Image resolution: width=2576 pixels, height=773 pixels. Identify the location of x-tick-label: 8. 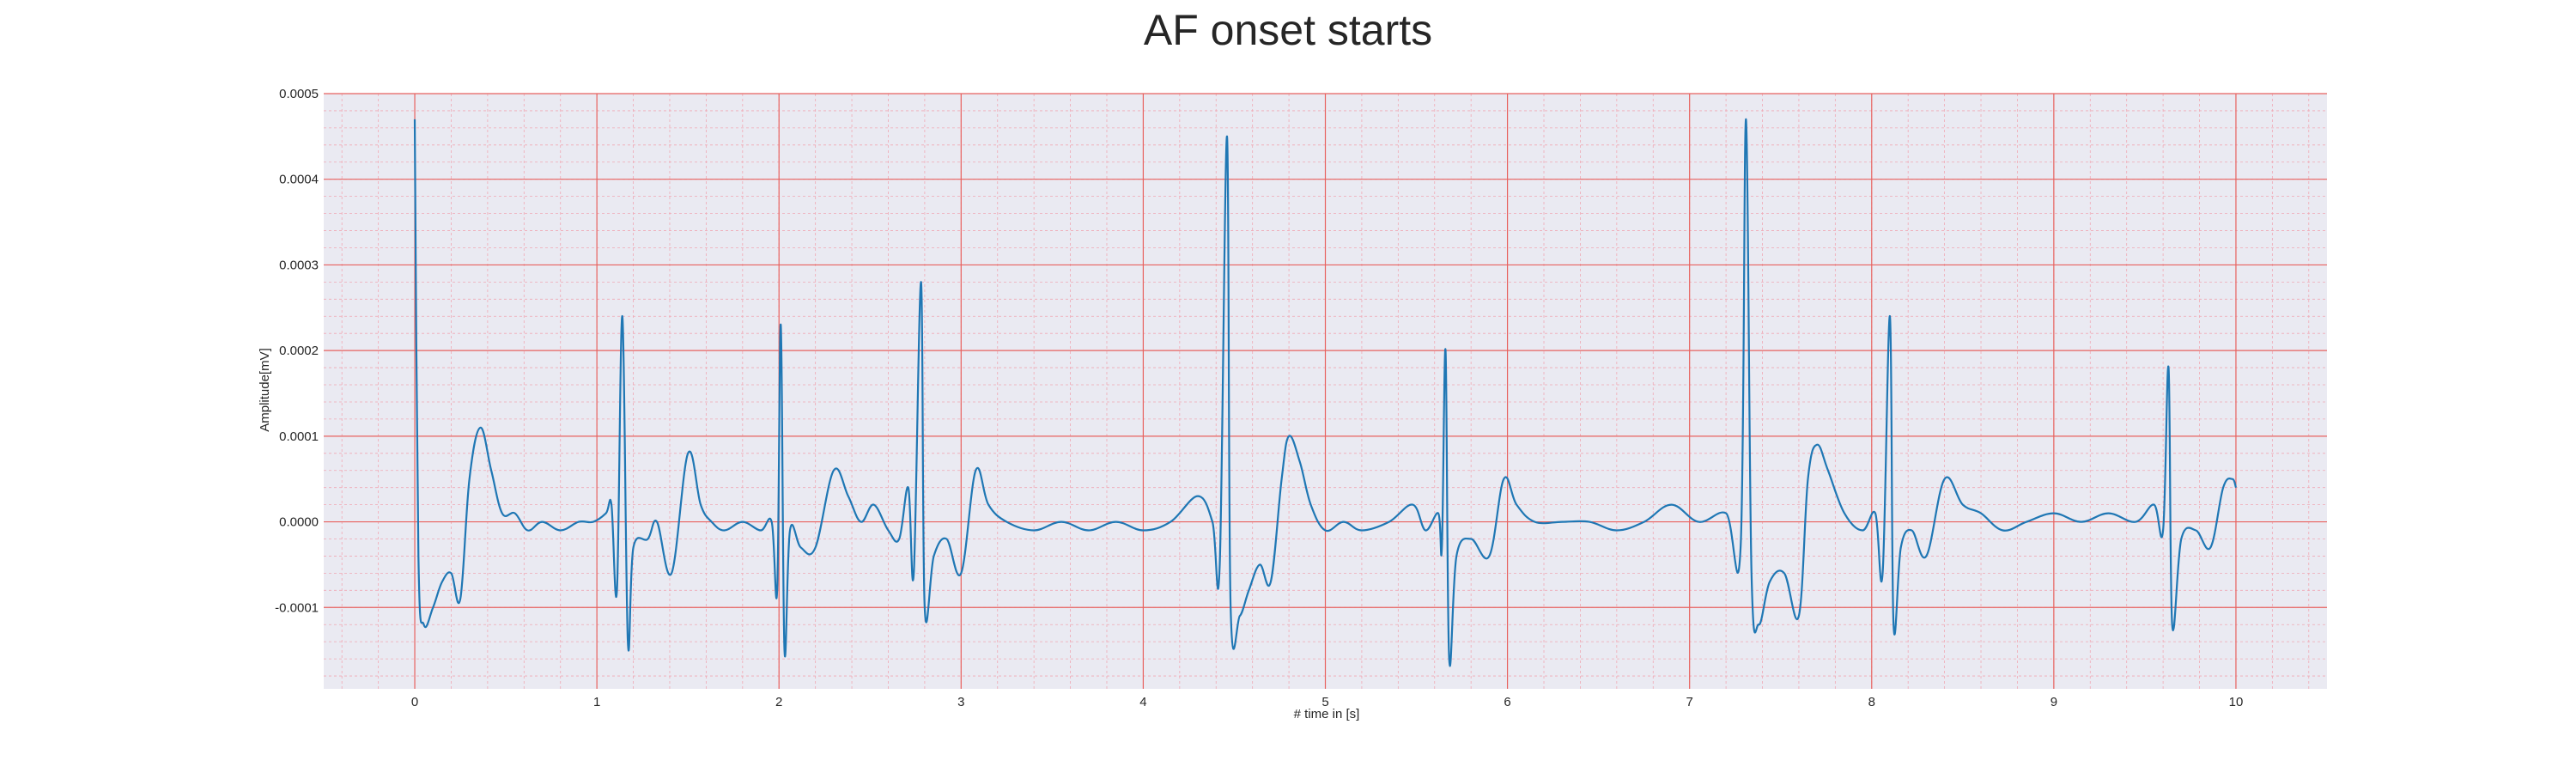
(1872, 702).